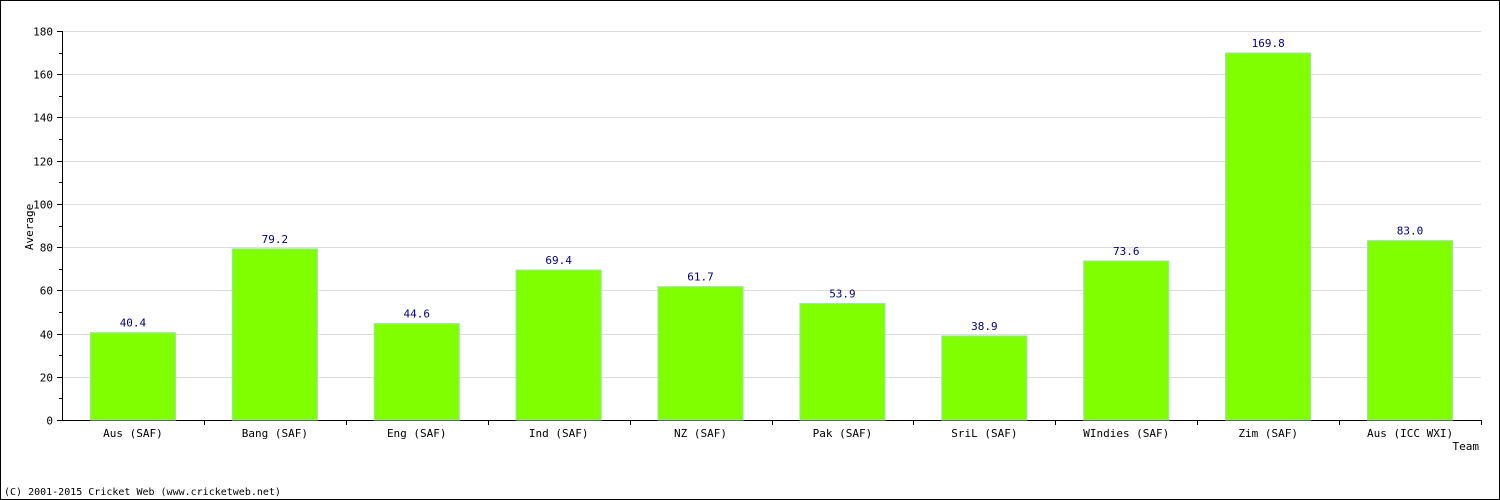 The height and width of the screenshot is (500, 1500). What do you see at coordinates (1126, 251) in the screenshot?
I see `data-label: 73.6` at bounding box center [1126, 251].